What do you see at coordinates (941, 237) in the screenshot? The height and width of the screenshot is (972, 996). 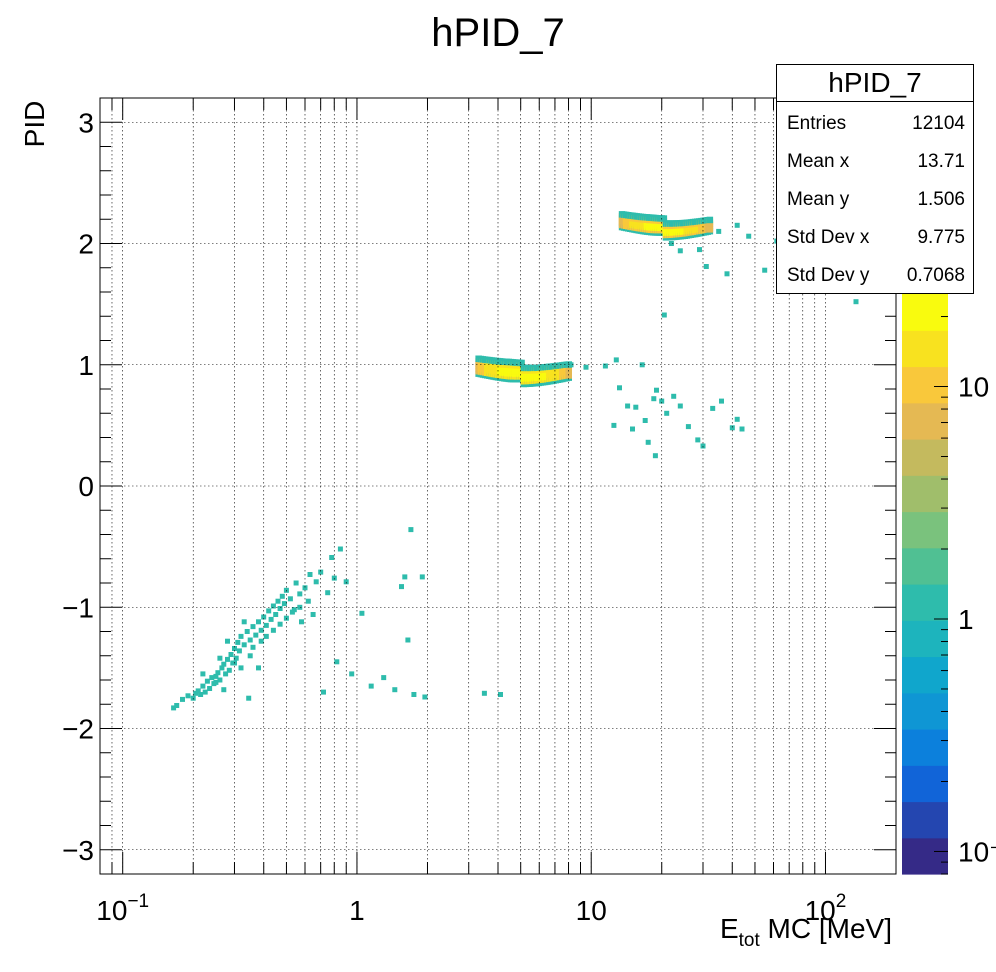 I see `stats-value: 9.775` at bounding box center [941, 237].